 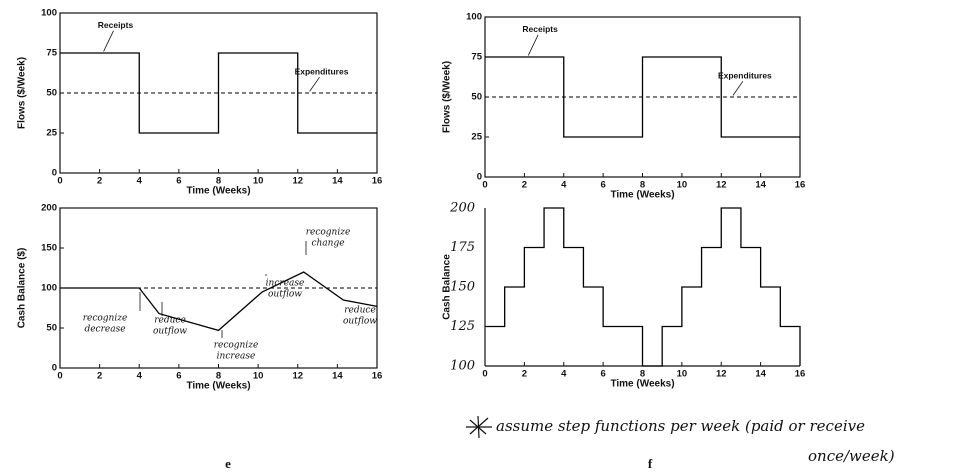 What do you see at coordinates (851, 456) in the screenshot?
I see `note-line: once/week)` at bounding box center [851, 456].